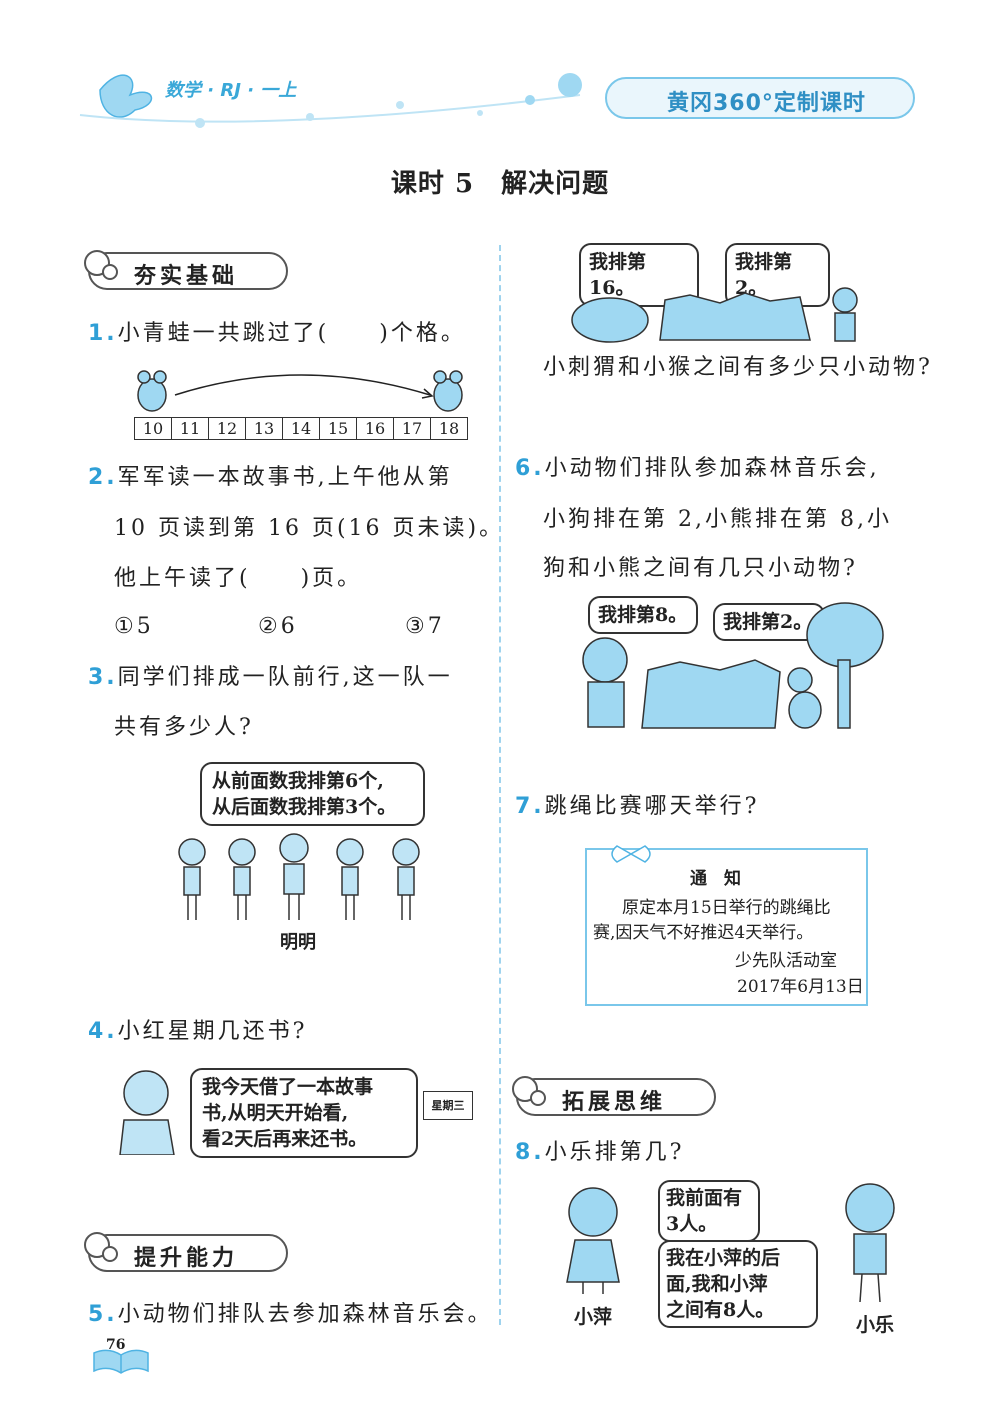 This screenshot has width=1000, height=1419. I want to click on cell: 16, so click(375, 428).